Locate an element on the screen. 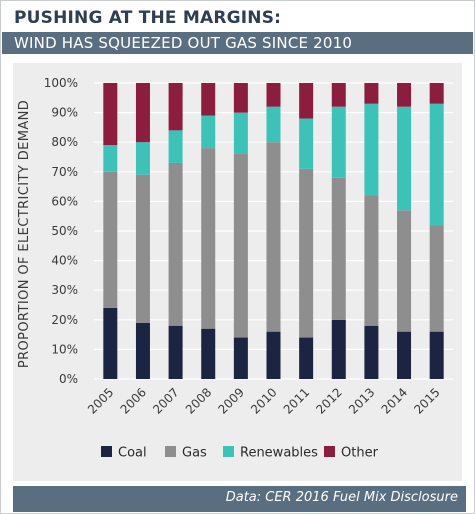  x-tick-label: 2005 is located at coordinates (100, 400).